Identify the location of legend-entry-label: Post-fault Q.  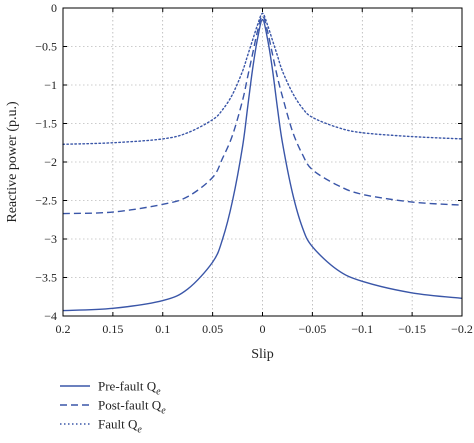
(130, 405).